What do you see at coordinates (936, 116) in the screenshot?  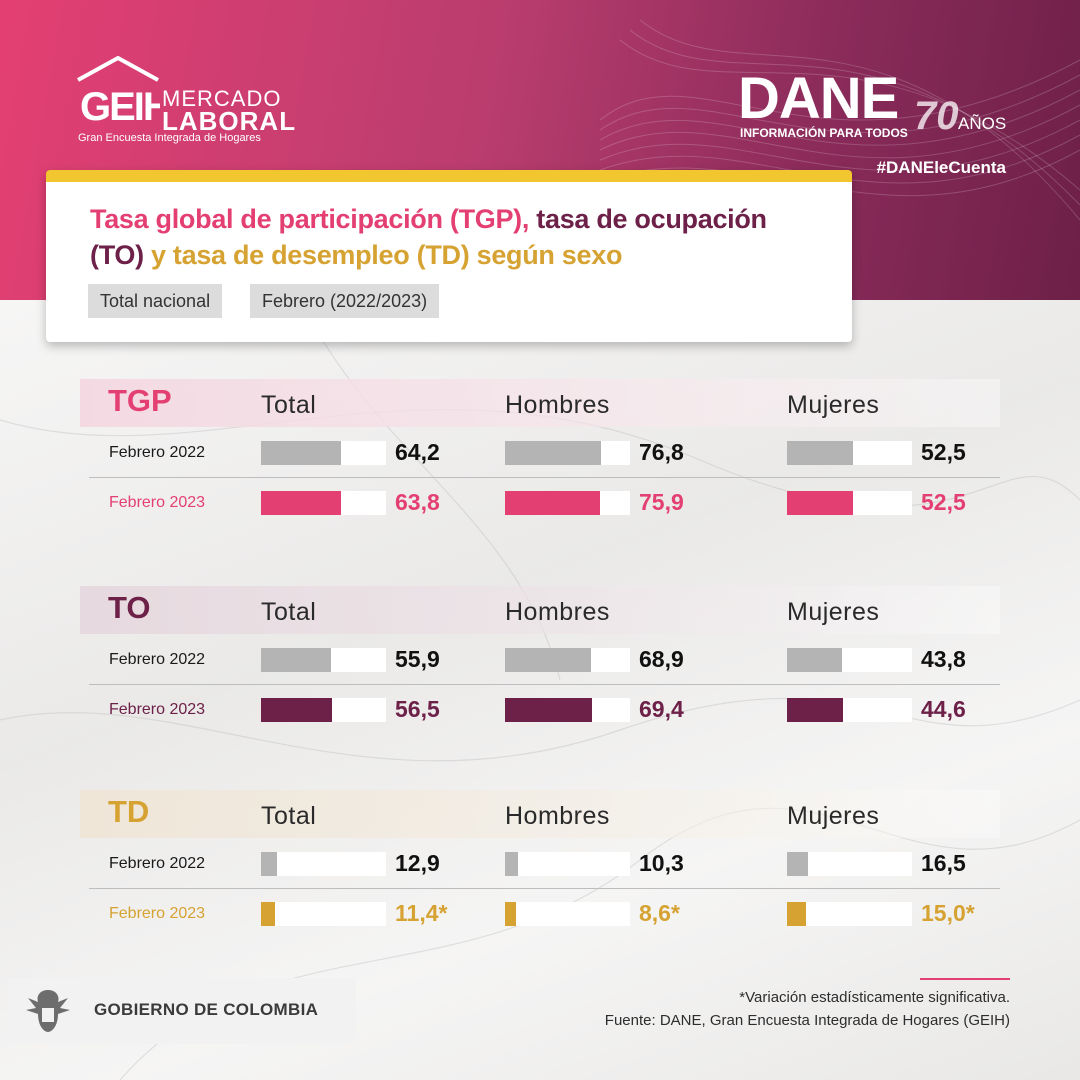 I see `dane-70: 70` at bounding box center [936, 116].